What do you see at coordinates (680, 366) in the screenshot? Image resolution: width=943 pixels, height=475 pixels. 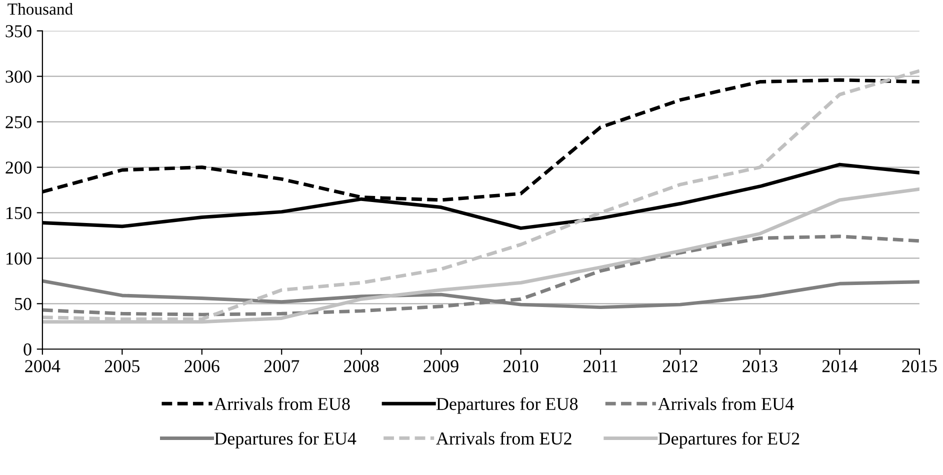 I see `x-tick-label: 2012` at bounding box center [680, 366].